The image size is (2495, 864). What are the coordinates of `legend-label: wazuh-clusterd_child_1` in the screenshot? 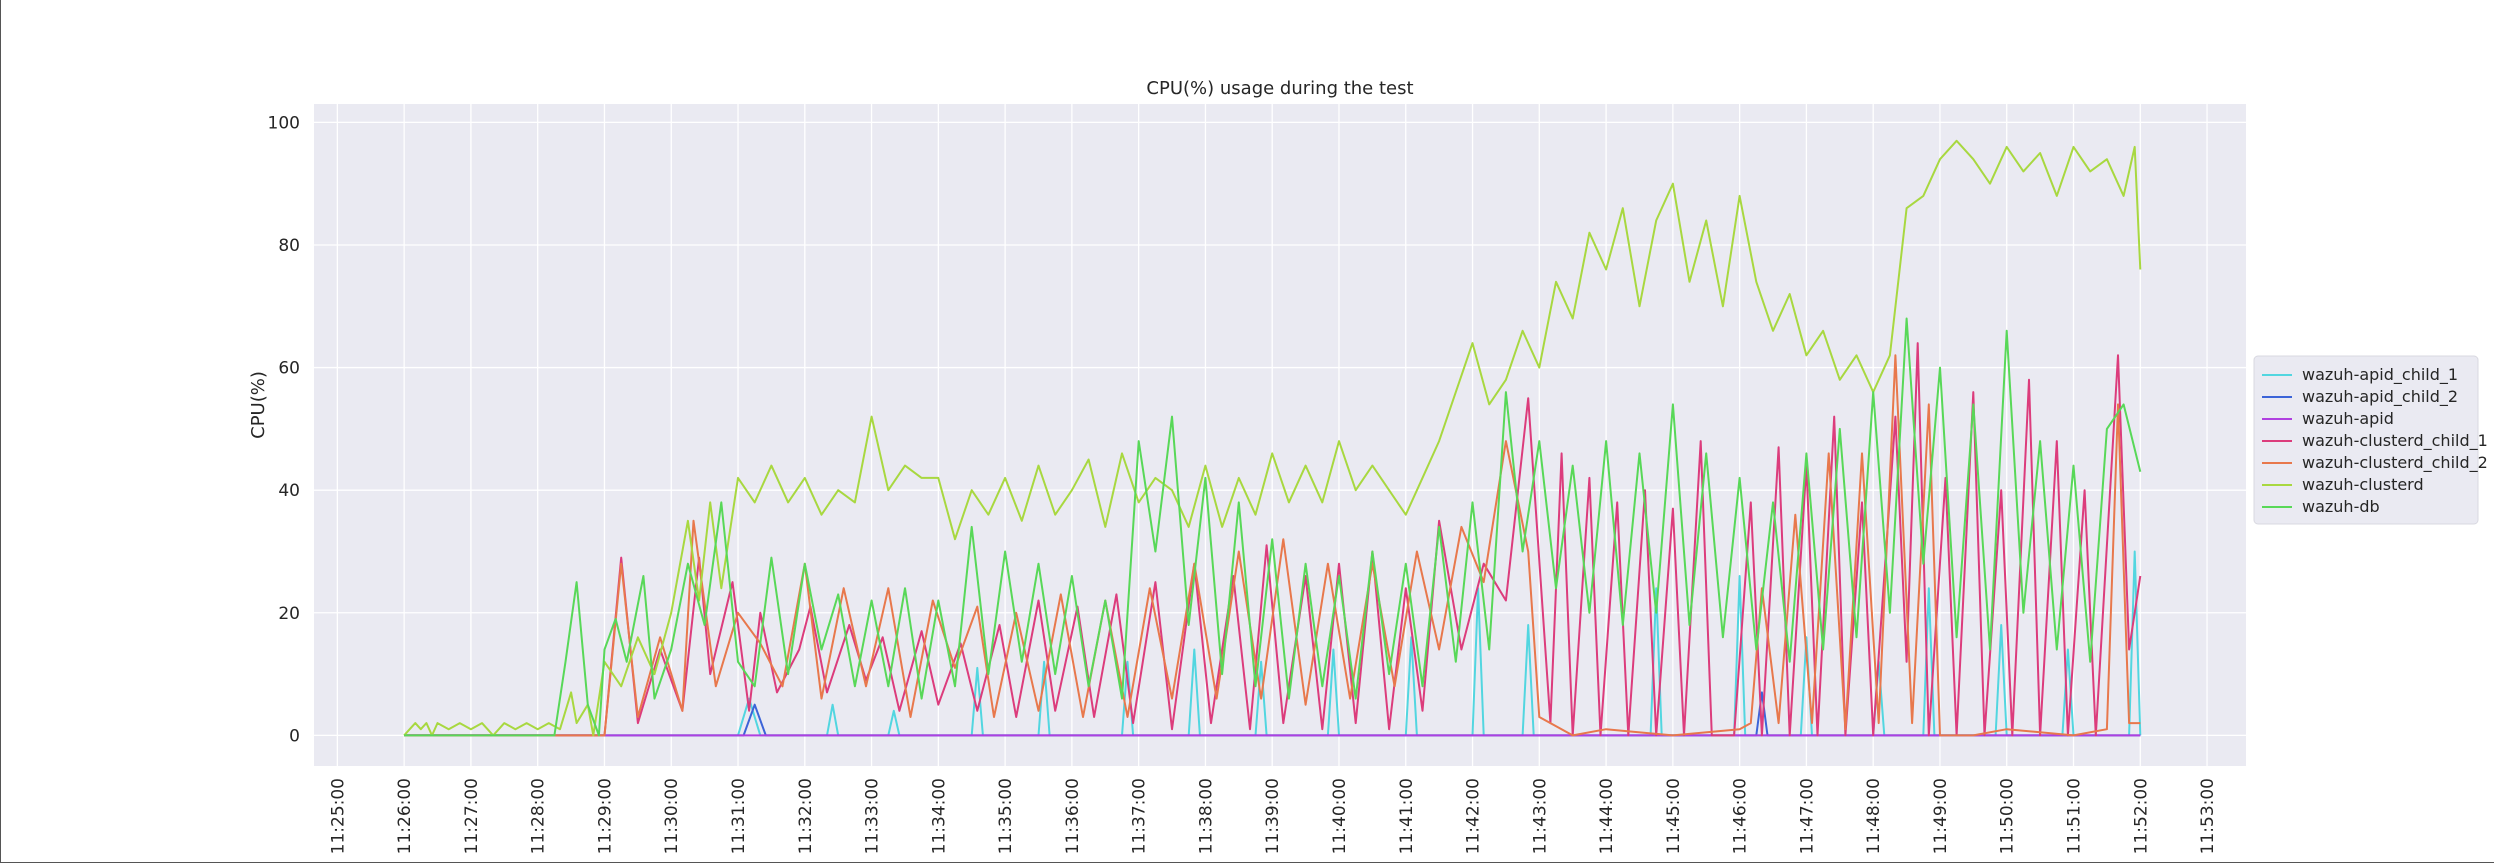 It's located at (2395, 441).